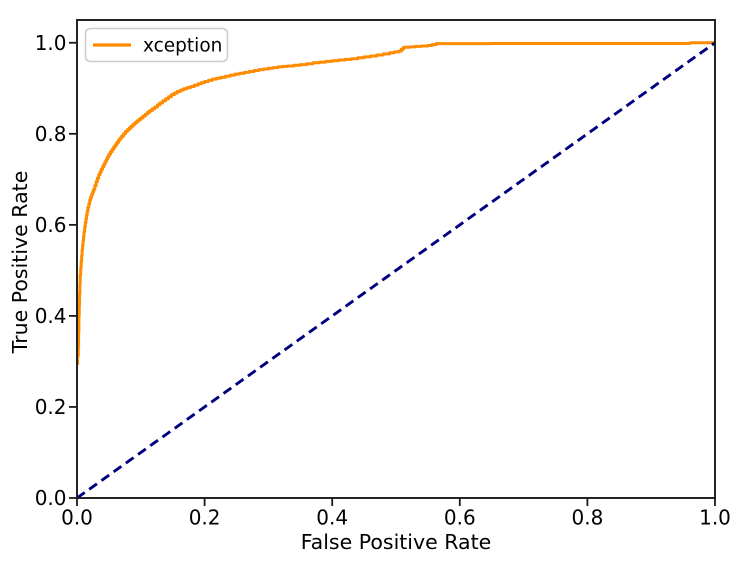 Image resolution: width=747 pixels, height=568 pixels. I want to click on y-tick-label-0.6: 0.6, so click(51, 225).